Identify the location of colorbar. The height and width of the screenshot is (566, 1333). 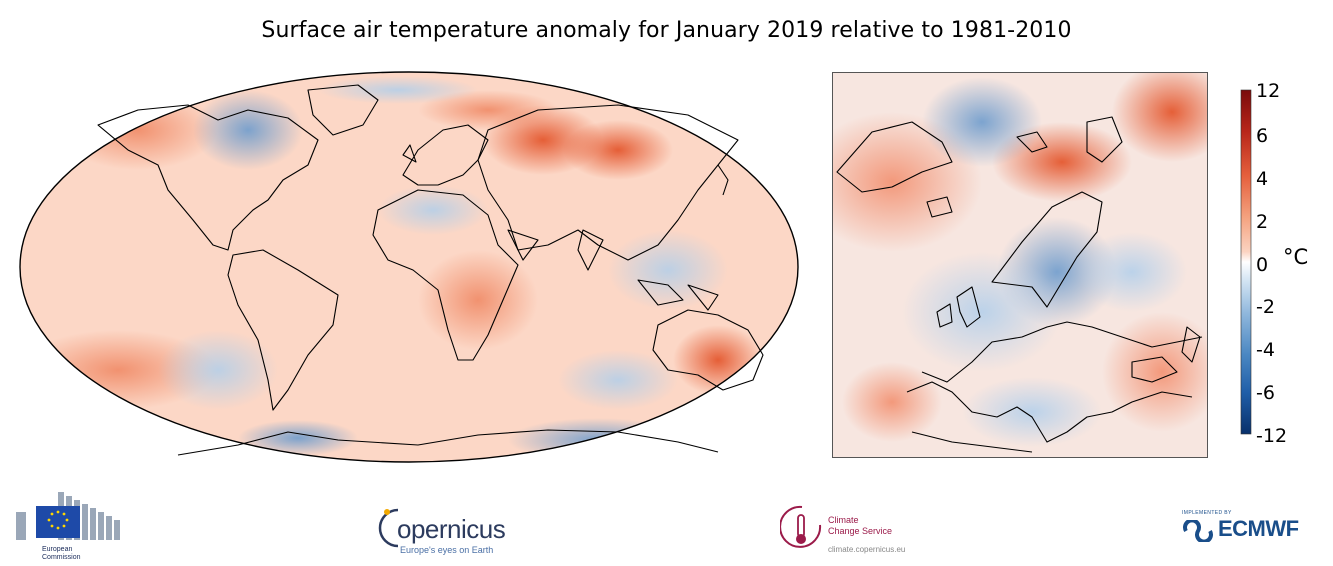
(1246, 262).